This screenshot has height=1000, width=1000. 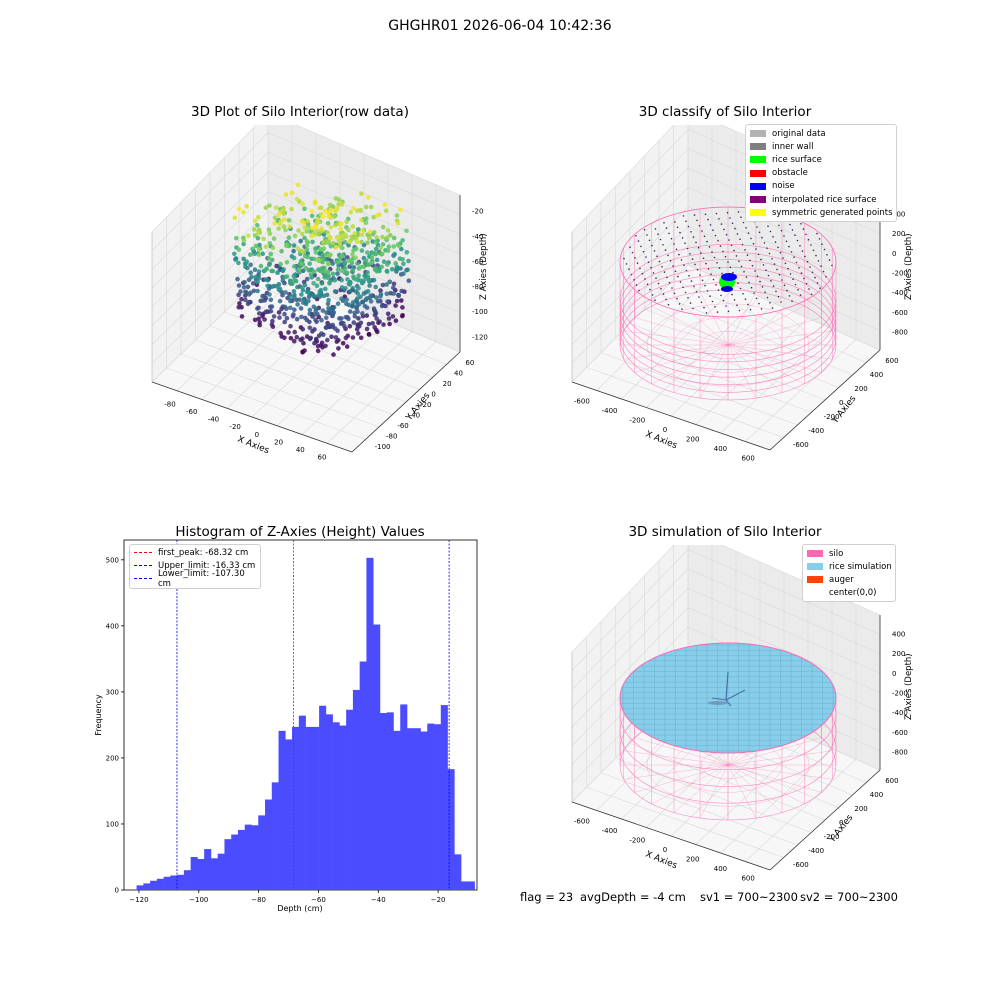 What do you see at coordinates (832, 417) in the screenshot?
I see `y-tick-label: -200` at bounding box center [832, 417].